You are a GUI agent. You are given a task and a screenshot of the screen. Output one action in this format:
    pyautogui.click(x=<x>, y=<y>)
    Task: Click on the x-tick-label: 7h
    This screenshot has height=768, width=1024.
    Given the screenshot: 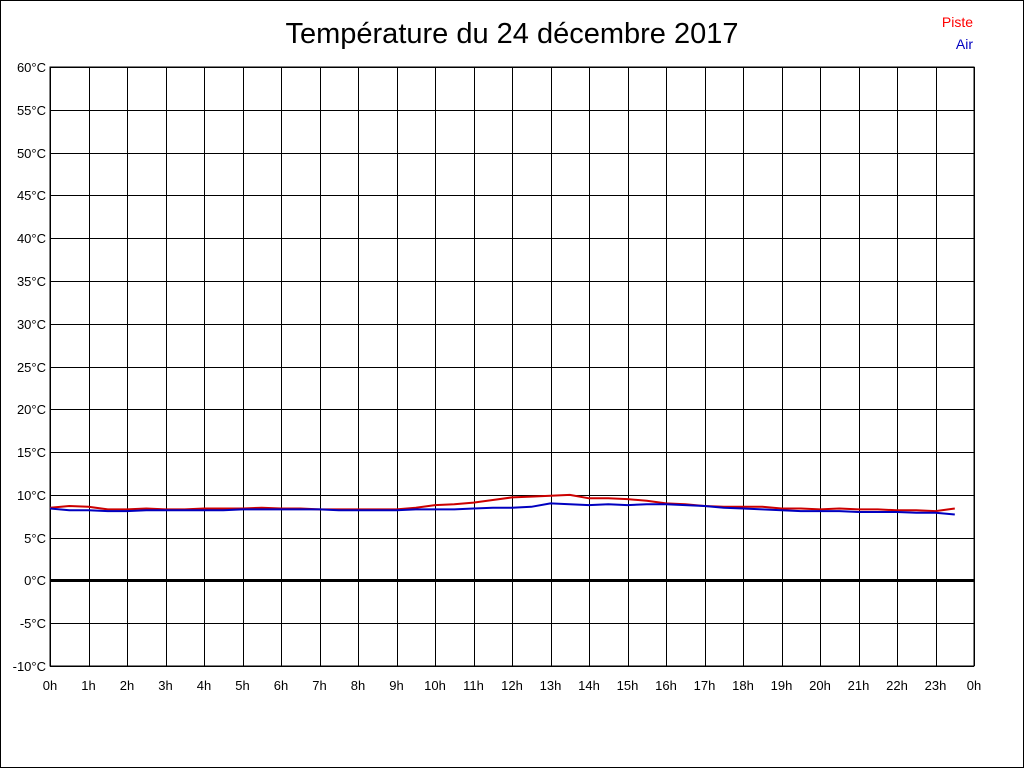 What is the action you would take?
    pyautogui.click(x=319, y=685)
    